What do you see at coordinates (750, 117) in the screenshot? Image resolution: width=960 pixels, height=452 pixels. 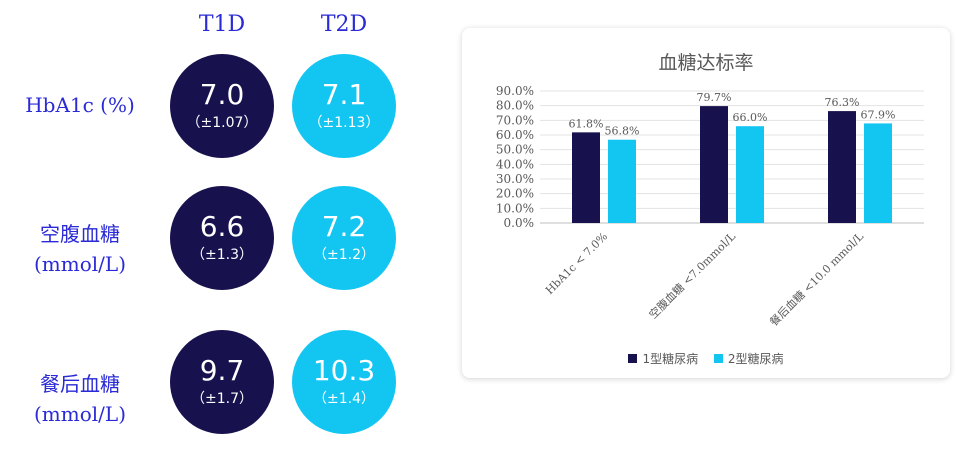 I see `data-label: 66.0%` at bounding box center [750, 117].